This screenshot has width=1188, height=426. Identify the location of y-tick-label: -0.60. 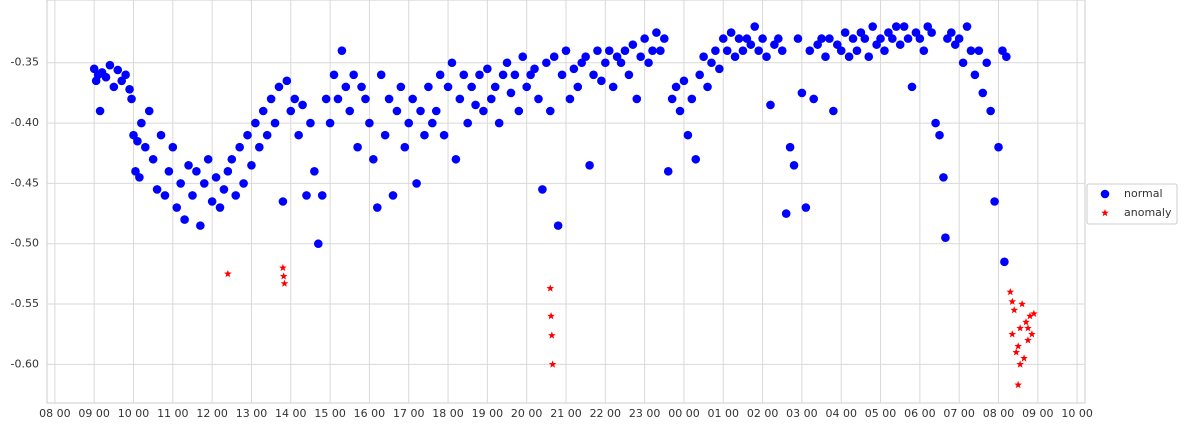
(25, 363).